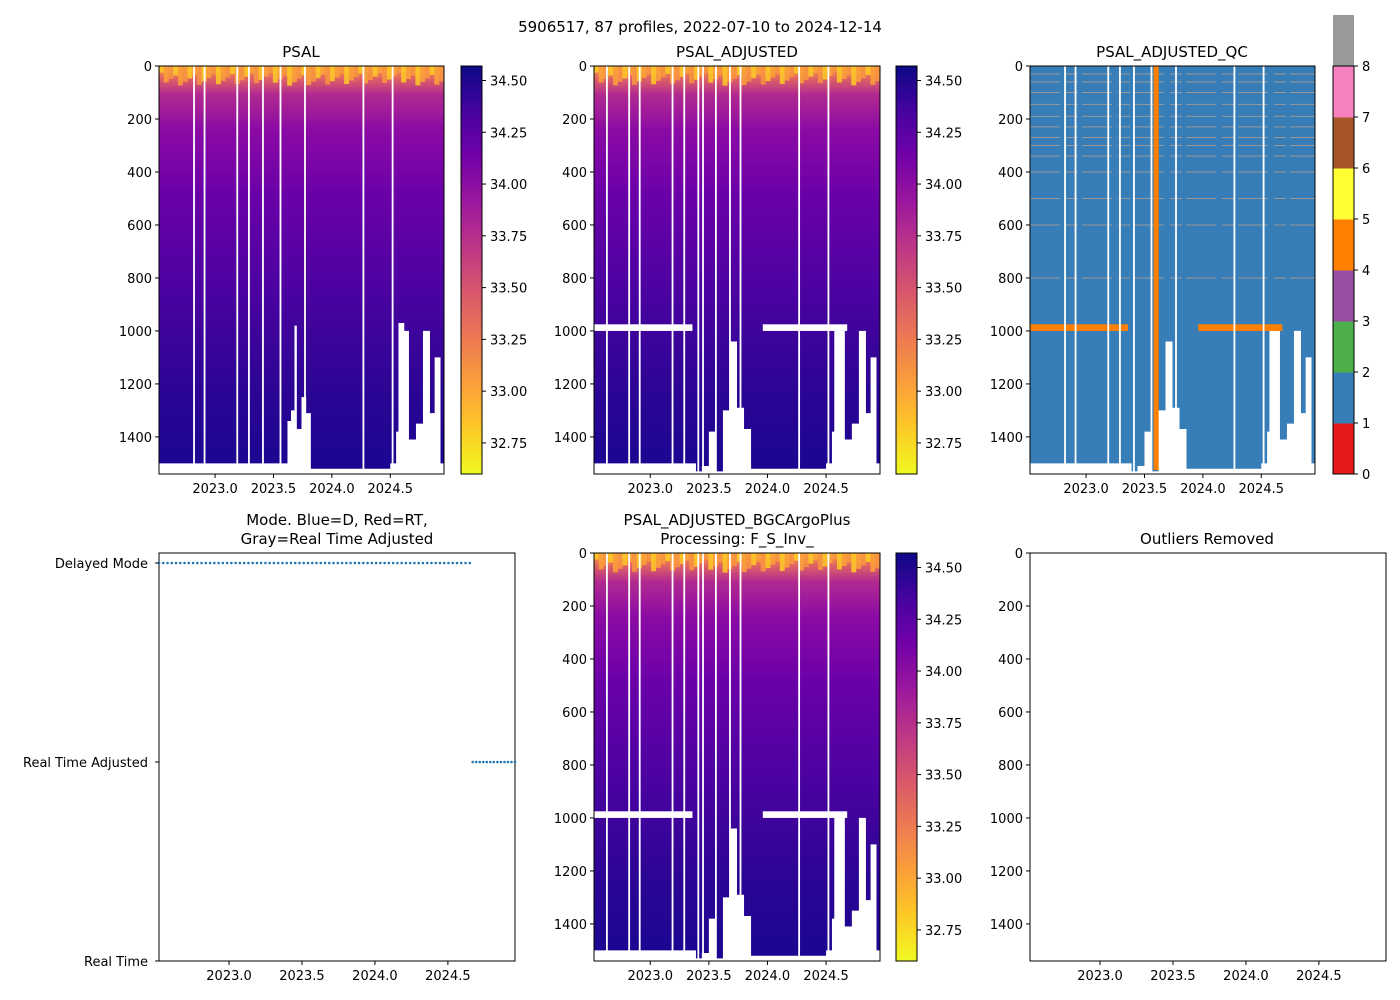 The width and height of the screenshot is (1400, 1000). I want to click on colorbar-tick-label: 4, so click(1366, 271).